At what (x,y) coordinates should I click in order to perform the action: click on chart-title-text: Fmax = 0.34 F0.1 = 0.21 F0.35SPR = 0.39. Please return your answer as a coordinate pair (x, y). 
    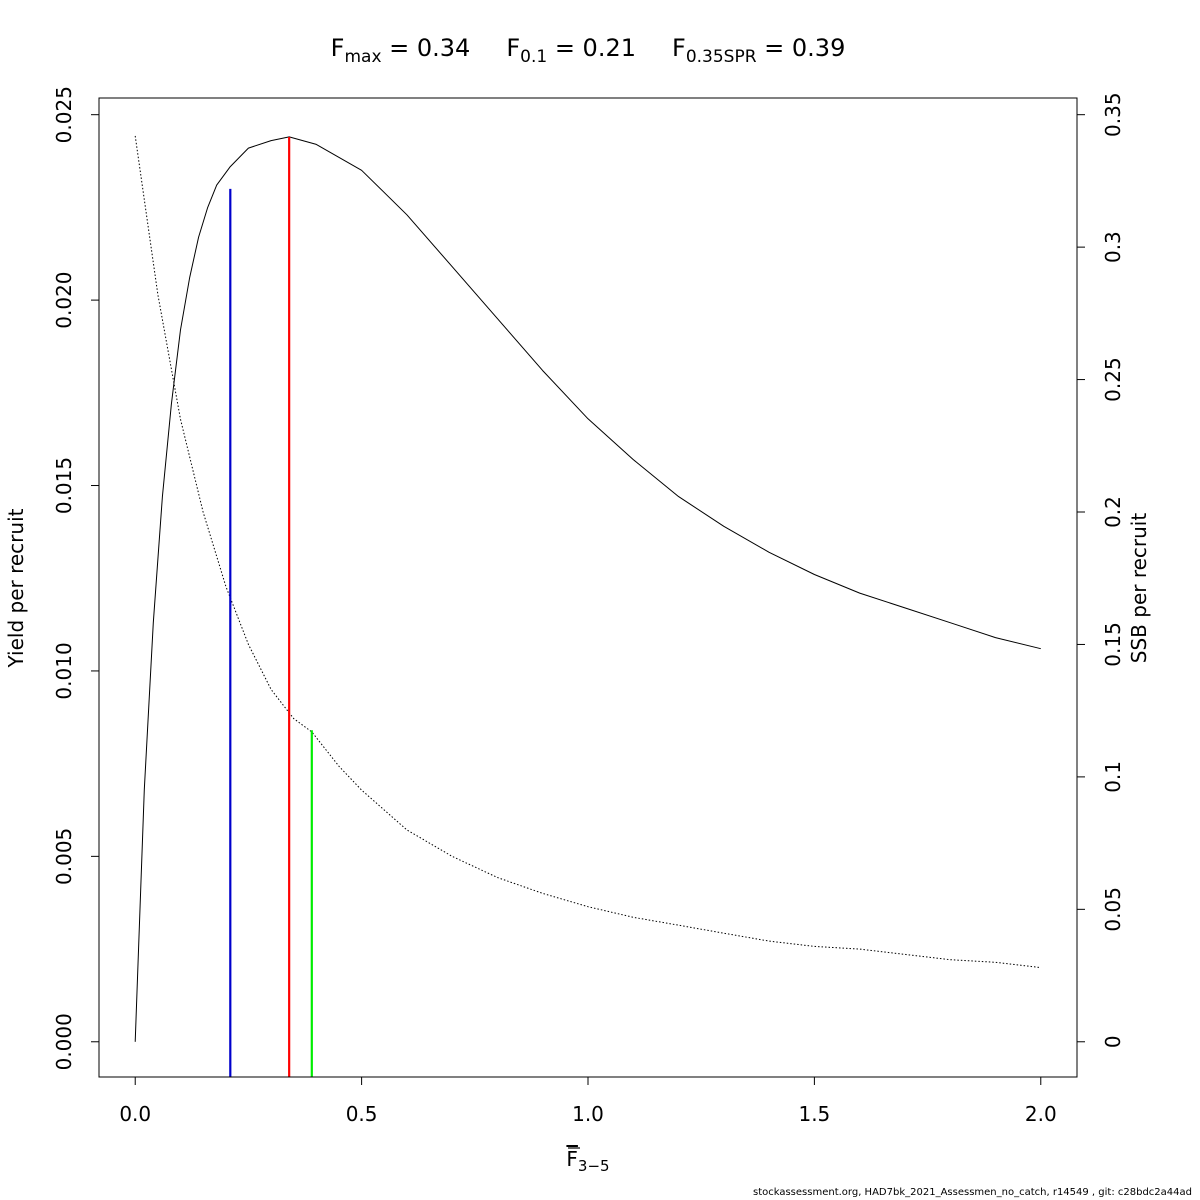
    Looking at the image, I should click on (588, 50).